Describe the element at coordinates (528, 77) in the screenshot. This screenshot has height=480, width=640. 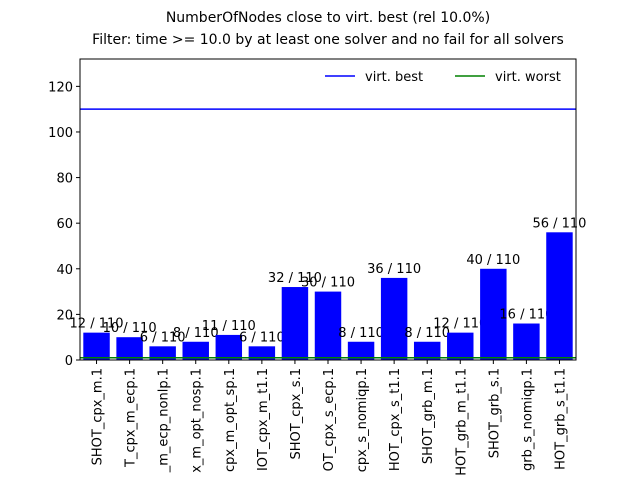
I see `legend-label: virt. worst` at that location.